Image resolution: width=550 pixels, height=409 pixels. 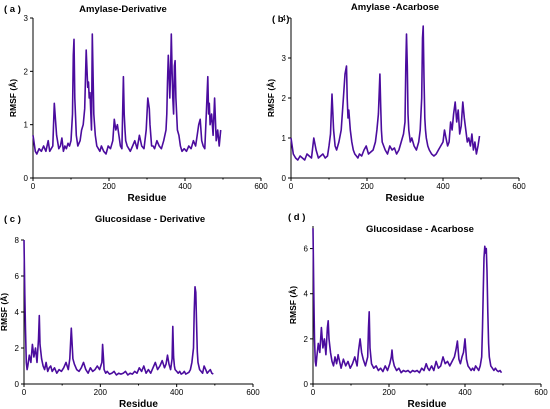 What do you see at coordinates (420, 229) in the screenshot?
I see `chart-title: Glucosidase - Acarbose` at bounding box center [420, 229].